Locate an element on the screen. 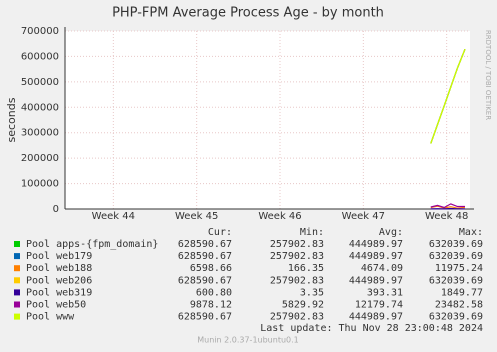  legend-stat: 11975.24 is located at coordinates (459, 268).